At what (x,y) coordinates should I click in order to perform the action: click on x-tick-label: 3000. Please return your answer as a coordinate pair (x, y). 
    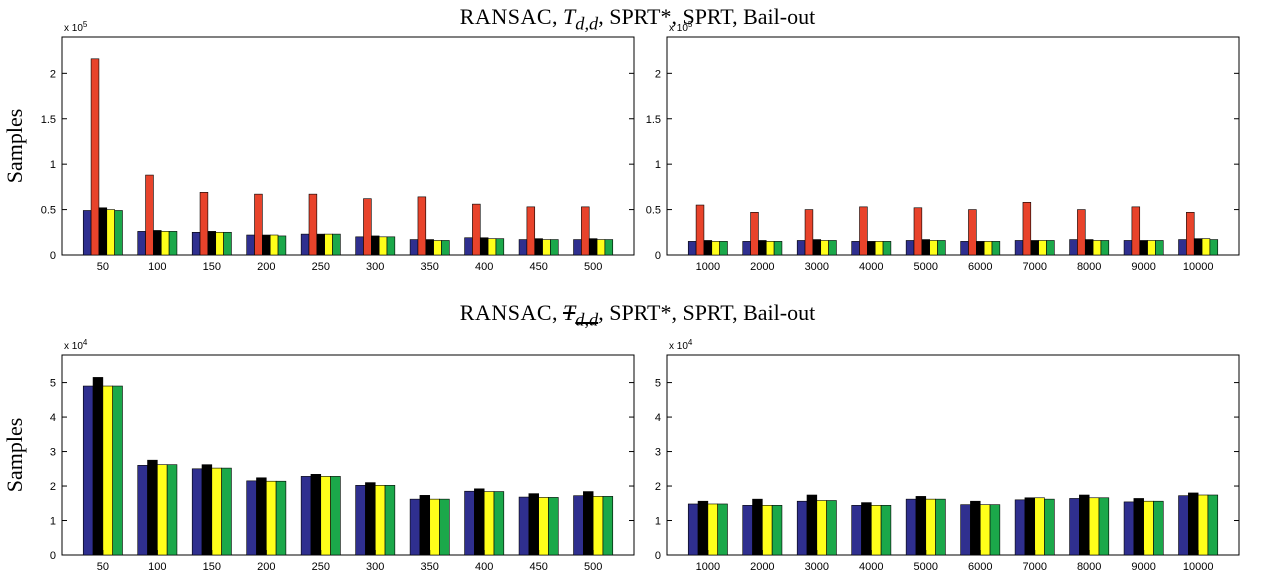
    Looking at the image, I should click on (817, 267).